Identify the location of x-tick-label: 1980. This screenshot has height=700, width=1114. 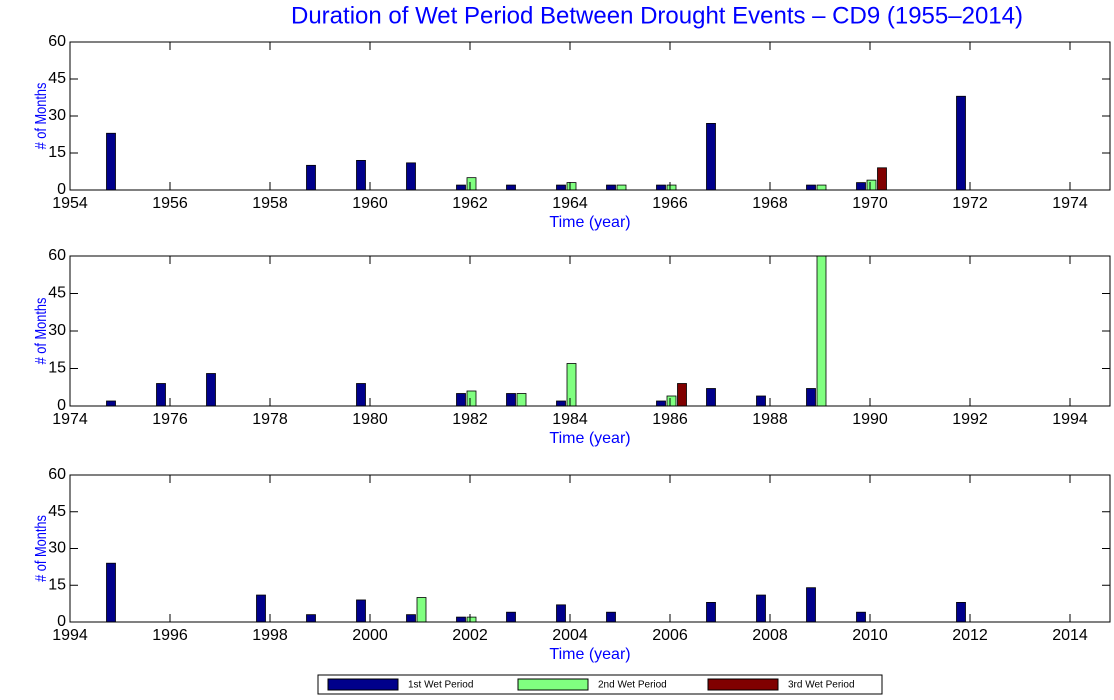
(370, 419).